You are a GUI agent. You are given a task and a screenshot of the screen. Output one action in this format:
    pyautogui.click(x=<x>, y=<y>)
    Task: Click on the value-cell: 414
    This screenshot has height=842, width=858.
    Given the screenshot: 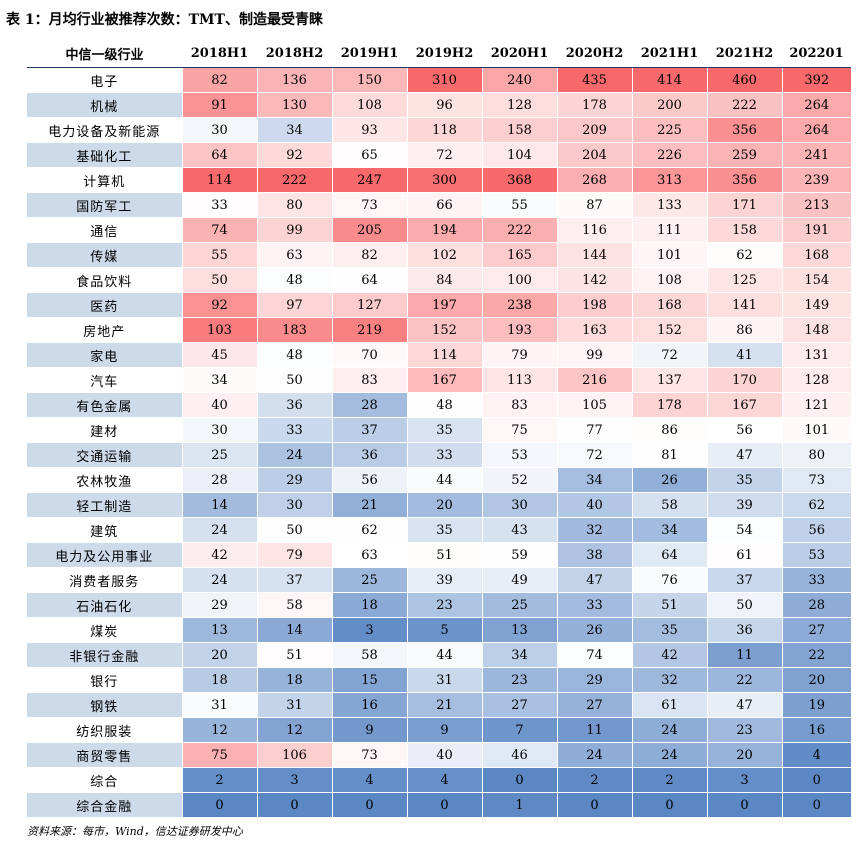 What is the action you would take?
    pyautogui.click(x=669, y=80)
    